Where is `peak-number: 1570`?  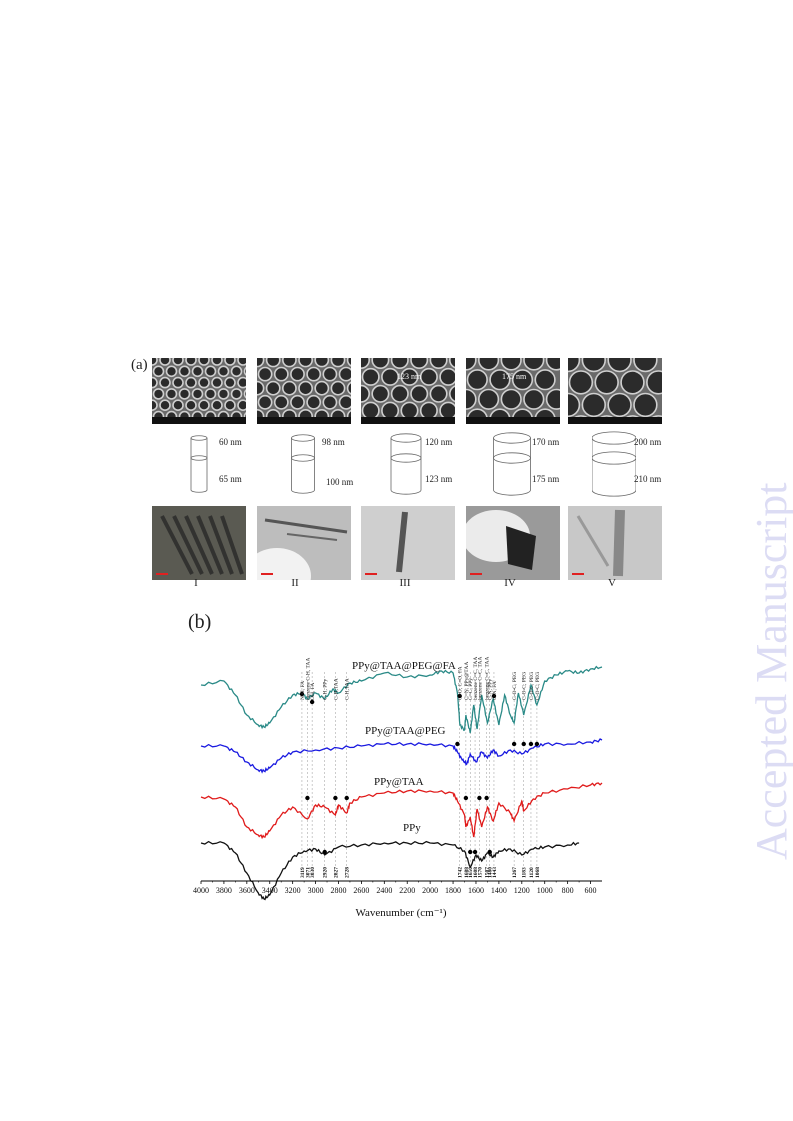
peak-number: 1570 is located at coordinates (480, 872).